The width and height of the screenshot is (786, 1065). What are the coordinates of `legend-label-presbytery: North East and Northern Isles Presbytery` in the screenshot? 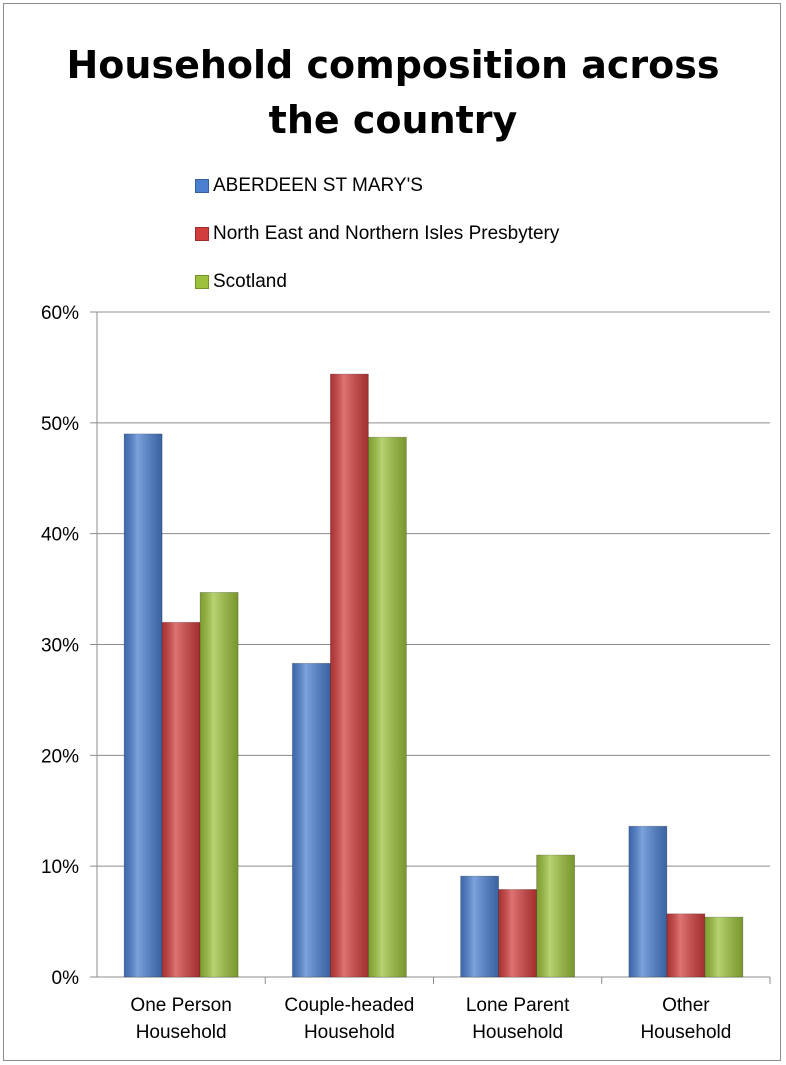 It's located at (386, 233).